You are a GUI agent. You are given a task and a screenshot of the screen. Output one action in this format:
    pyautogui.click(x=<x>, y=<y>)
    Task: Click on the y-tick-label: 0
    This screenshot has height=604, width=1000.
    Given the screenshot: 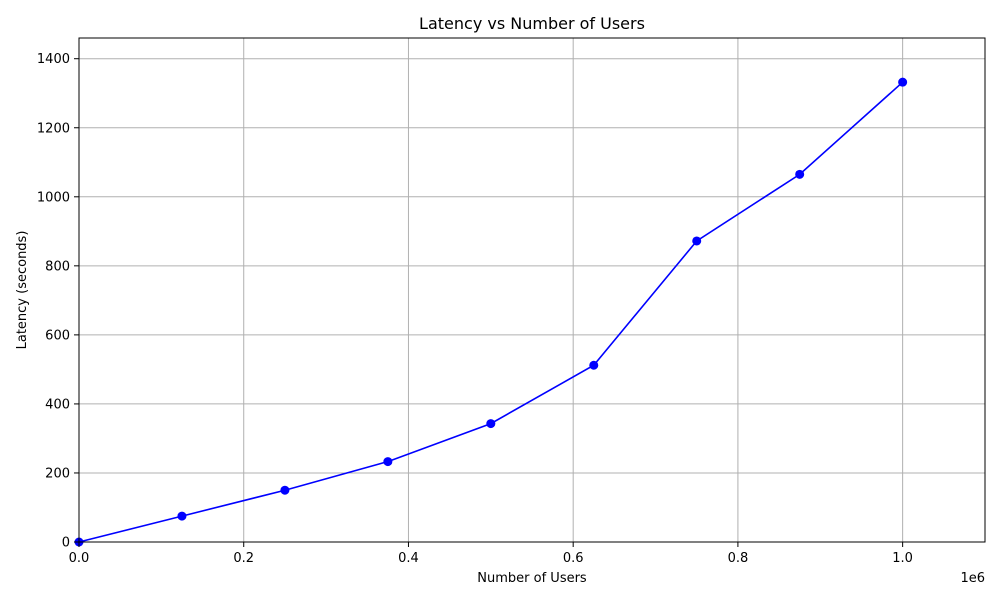 What is the action you would take?
    pyautogui.click(x=66, y=543)
    